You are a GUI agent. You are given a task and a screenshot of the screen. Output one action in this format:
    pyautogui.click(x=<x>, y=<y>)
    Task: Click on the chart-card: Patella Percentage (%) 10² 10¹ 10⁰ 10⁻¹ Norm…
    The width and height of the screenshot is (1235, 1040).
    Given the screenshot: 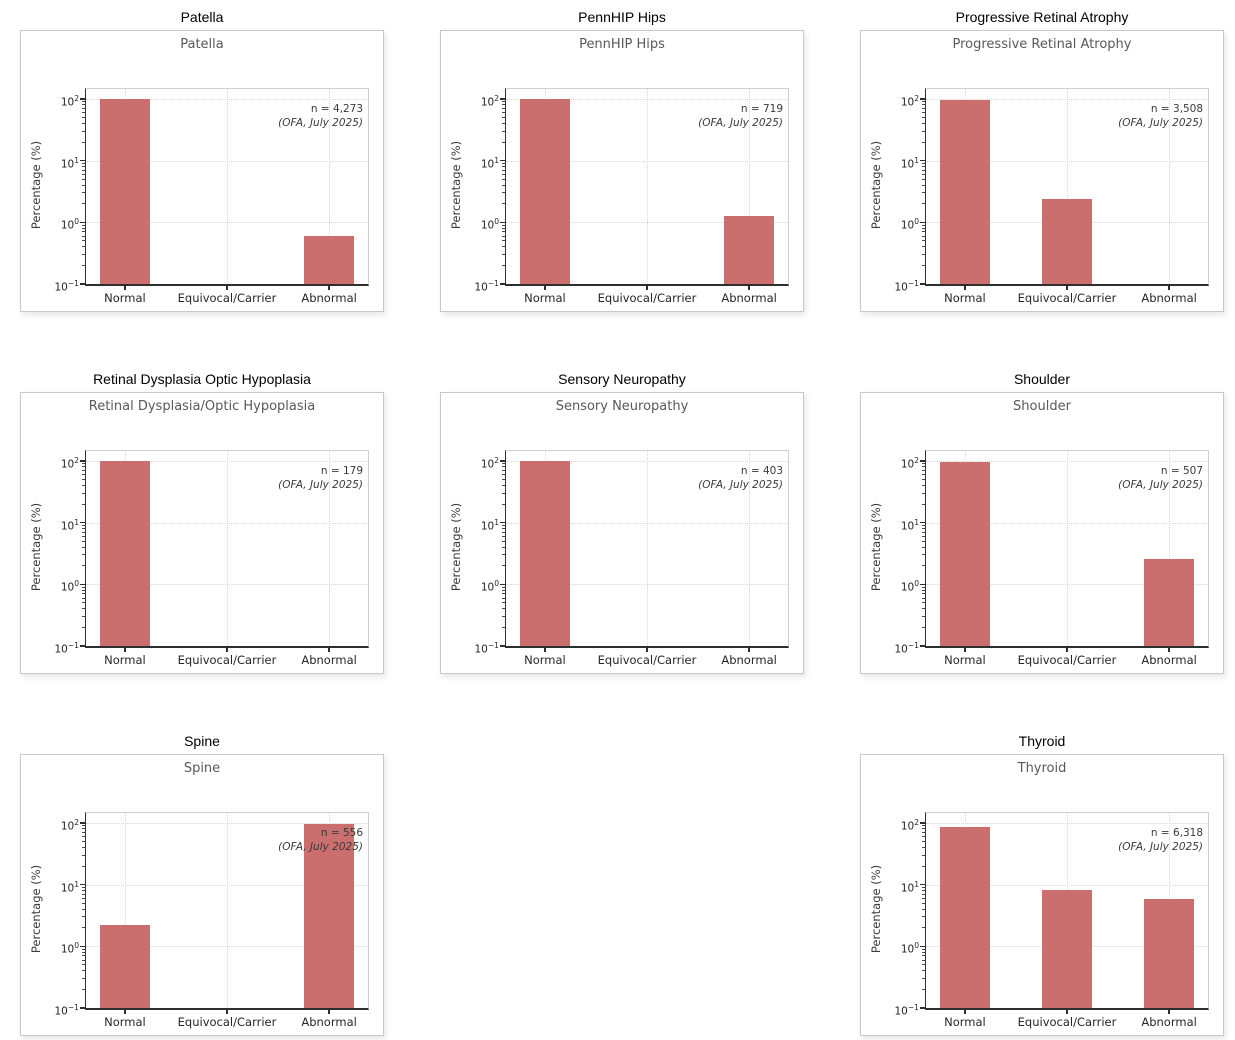 What is the action you would take?
    pyautogui.click(x=202, y=171)
    